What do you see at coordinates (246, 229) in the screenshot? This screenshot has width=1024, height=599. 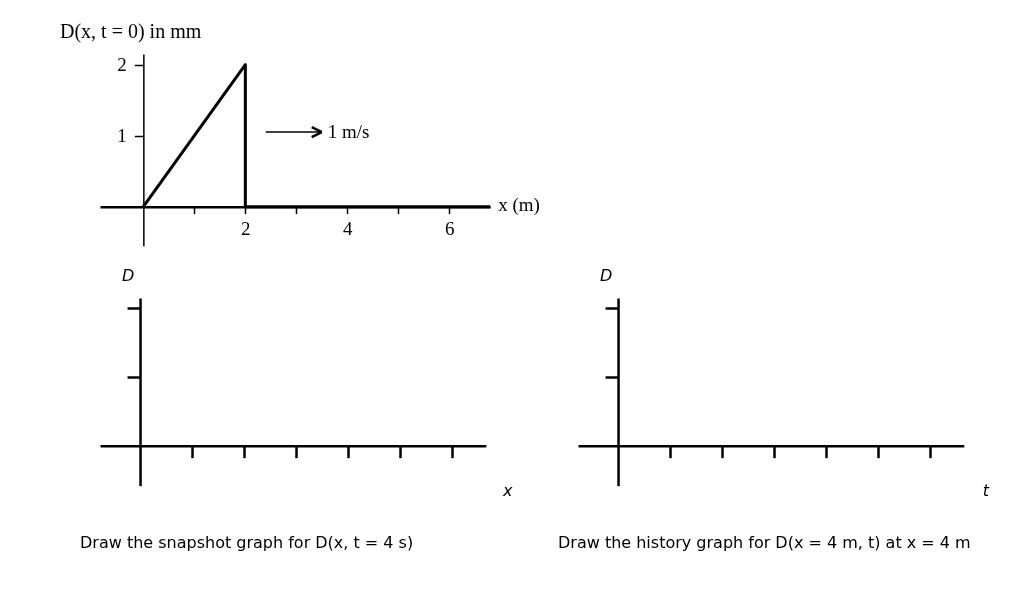 I see `x-tick-label: 2` at bounding box center [246, 229].